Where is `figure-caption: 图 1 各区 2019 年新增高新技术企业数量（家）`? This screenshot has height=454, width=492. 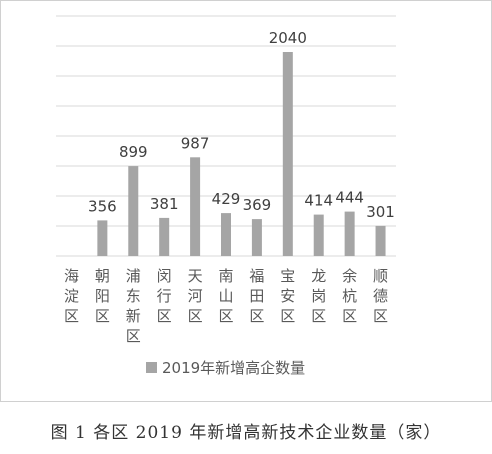 figure-caption: 图 1 各区 2019 年新增高新技术企业数量（家） is located at coordinates (246, 433).